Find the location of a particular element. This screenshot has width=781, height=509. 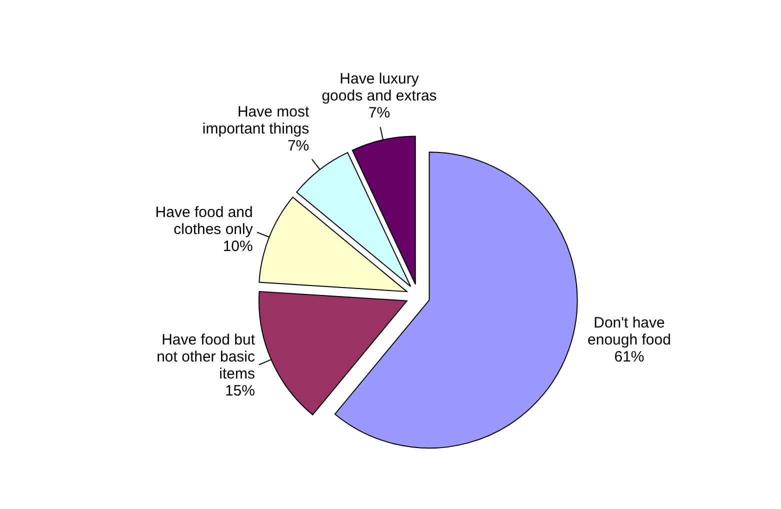

slice-label: Have luxury goods and extras is located at coordinates (379, 87).